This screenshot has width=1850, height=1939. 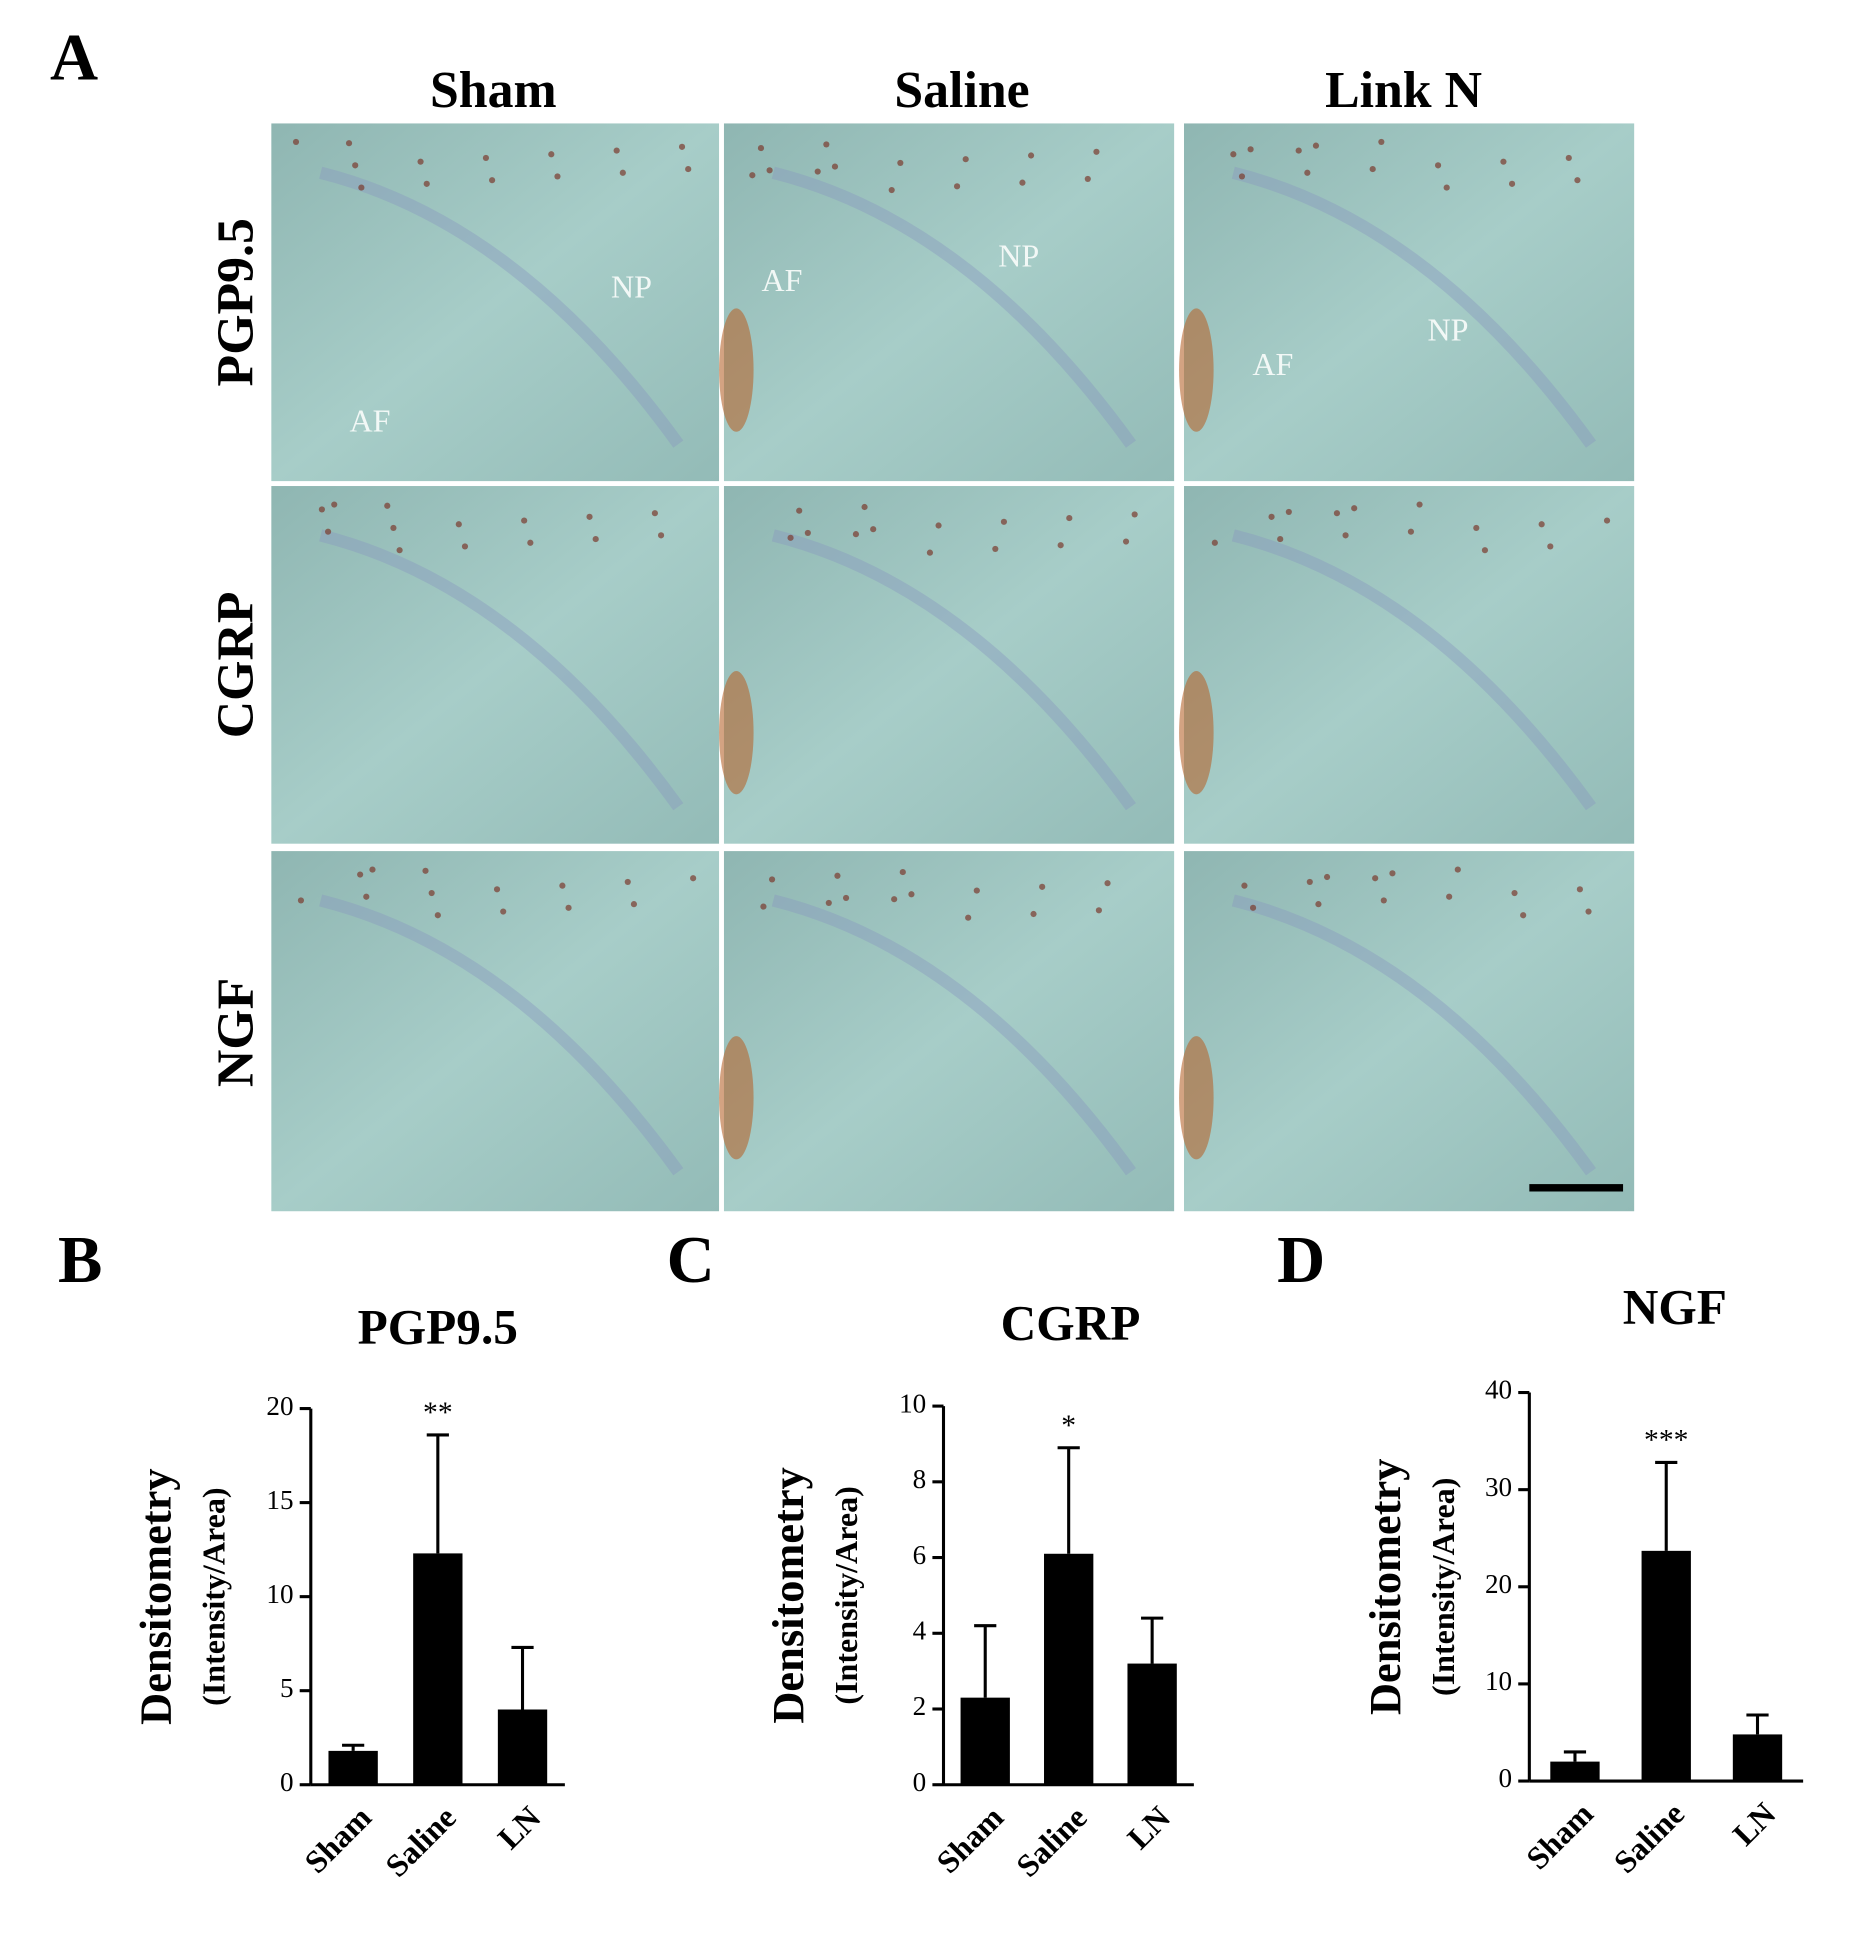 I want to click on y-axis-label: Densitometry, so click(x=156, y=1596).